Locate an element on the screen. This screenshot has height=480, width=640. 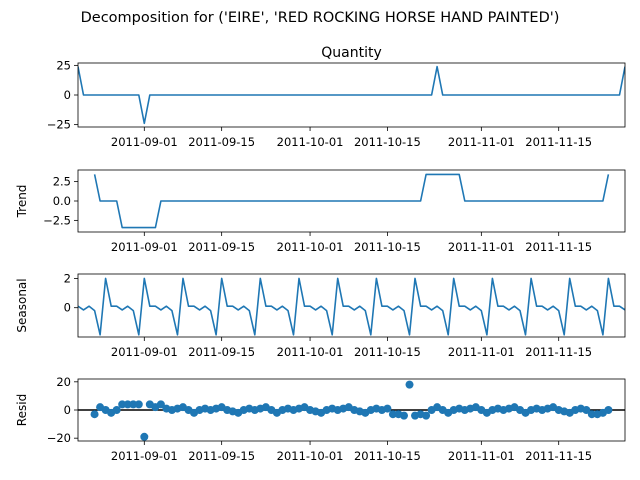
trend-plot-area is located at coordinates (351, 201).